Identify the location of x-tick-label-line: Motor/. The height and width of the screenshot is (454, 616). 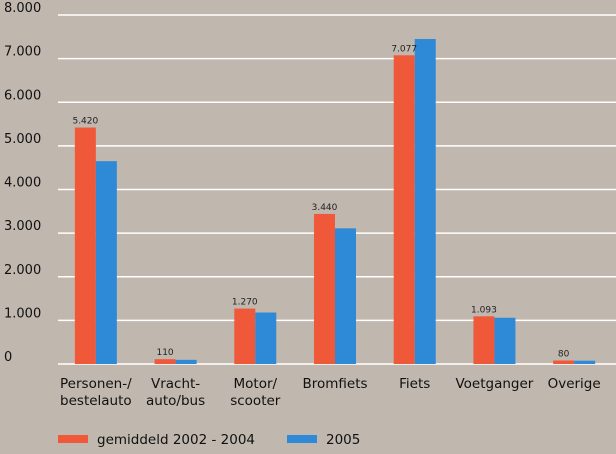
(256, 384).